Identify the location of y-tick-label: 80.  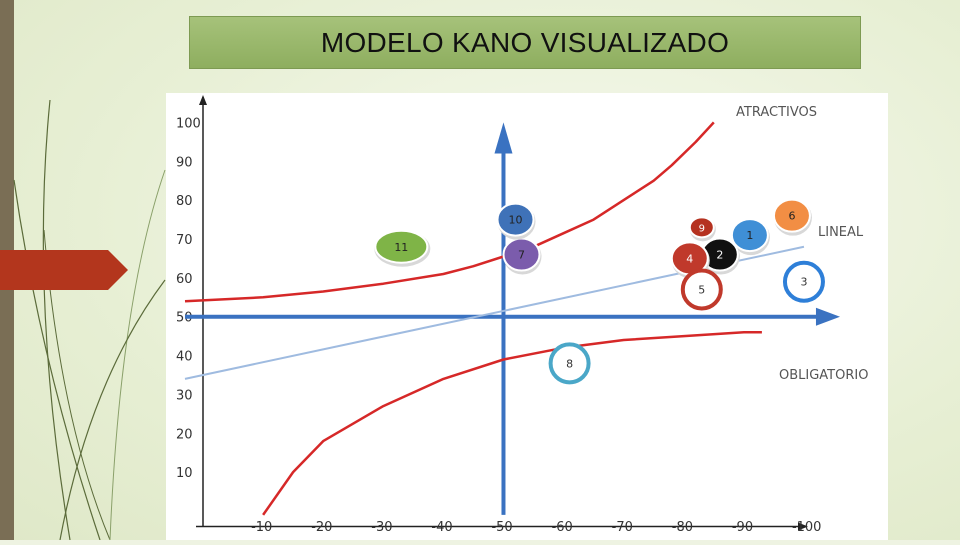
(184, 201).